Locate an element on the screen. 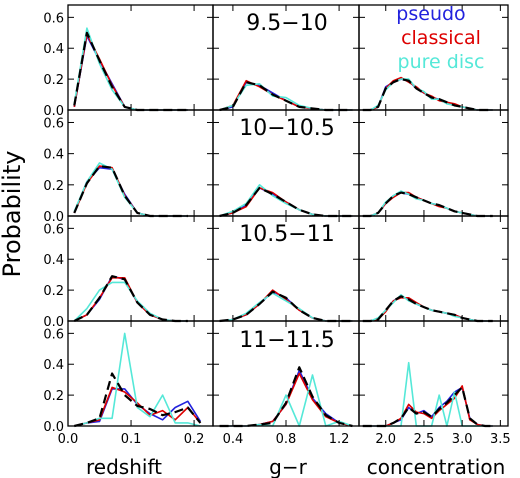 The width and height of the screenshot is (520, 478). y-tick-label-r1c0-0: 0.0 is located at coordinates (53, 217).